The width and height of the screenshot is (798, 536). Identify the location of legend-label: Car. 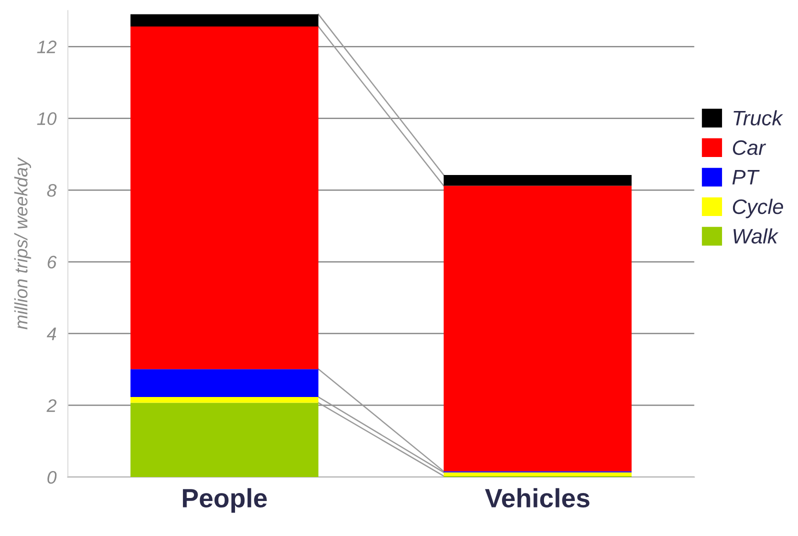
(749, 148).